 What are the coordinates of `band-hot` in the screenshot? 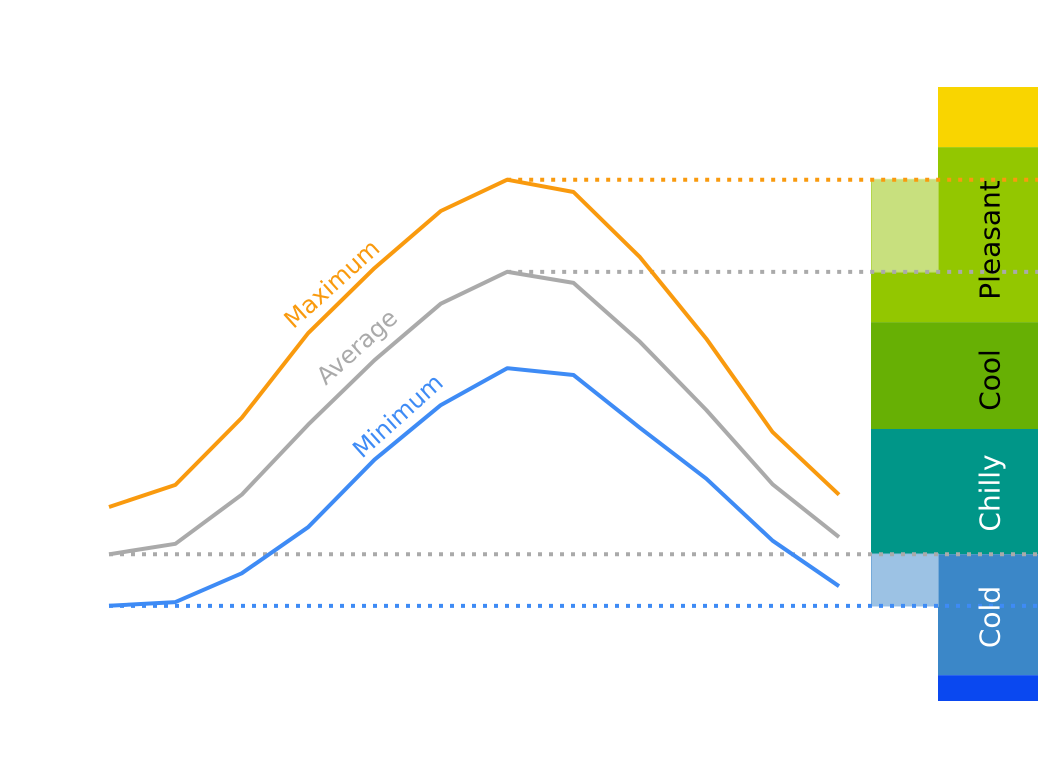 It's located at (988, 117).